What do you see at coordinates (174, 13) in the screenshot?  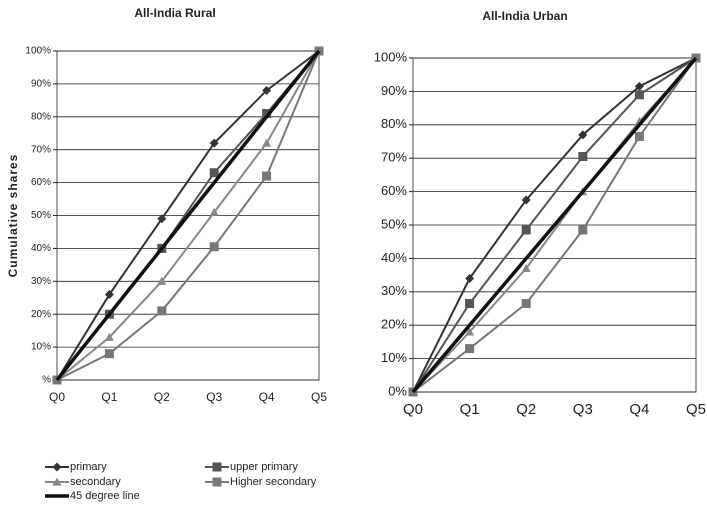 I see `chart-title: All-India Rural` at bounding box center [174, 13].